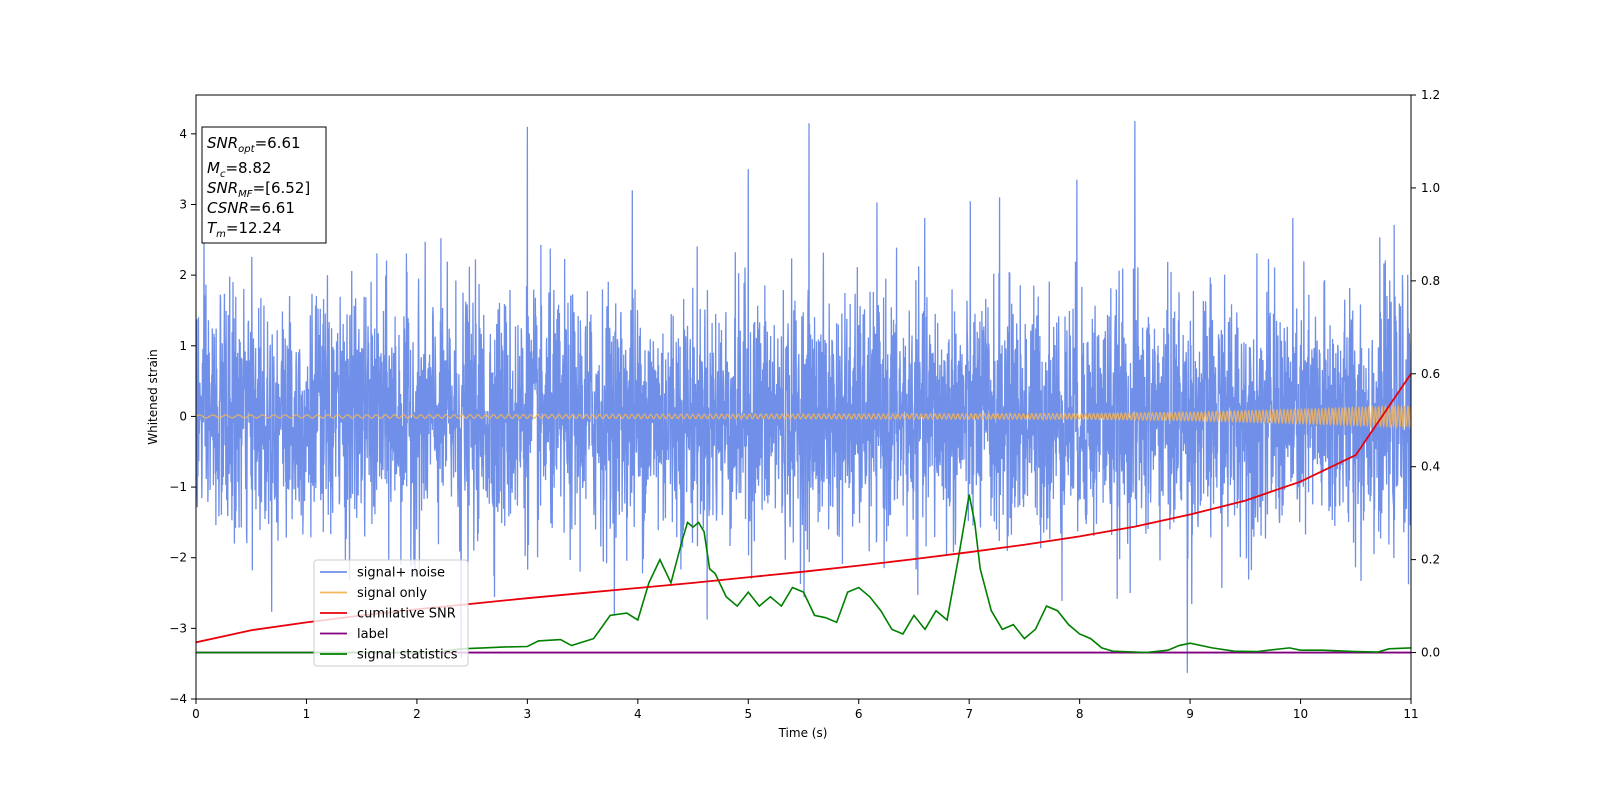  I want to click on info-box-frame, so click(264, 185).